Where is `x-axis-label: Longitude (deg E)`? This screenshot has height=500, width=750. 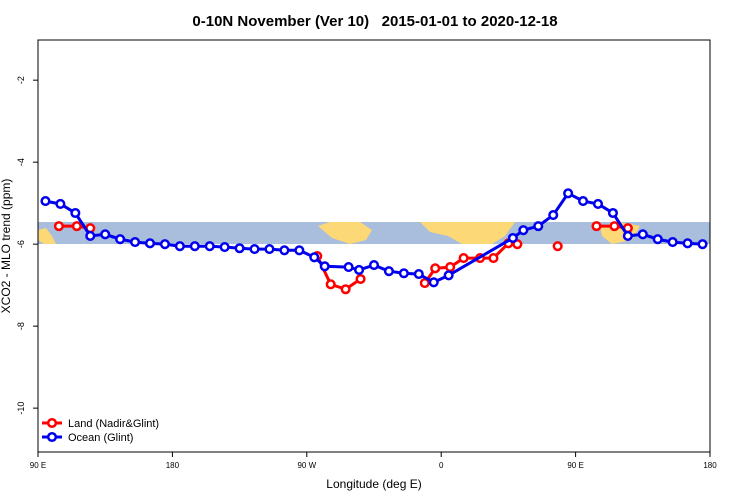
x-axis-label: Longitude (deg E) is located at coordinates (373, 484).